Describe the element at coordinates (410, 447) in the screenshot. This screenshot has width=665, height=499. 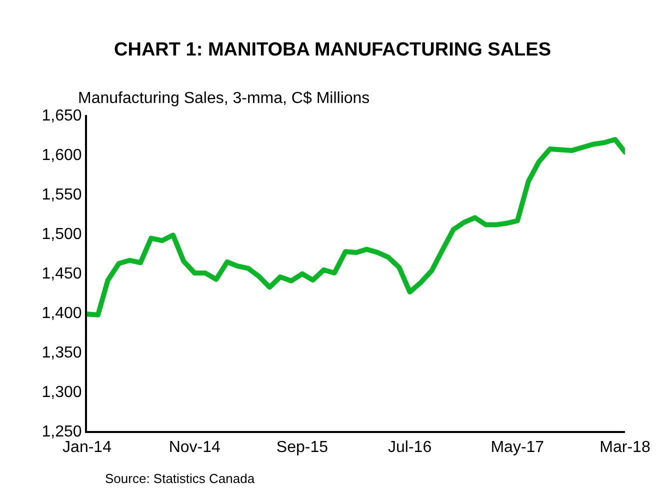
I see `x-tick-label: Jul-16` at that location.